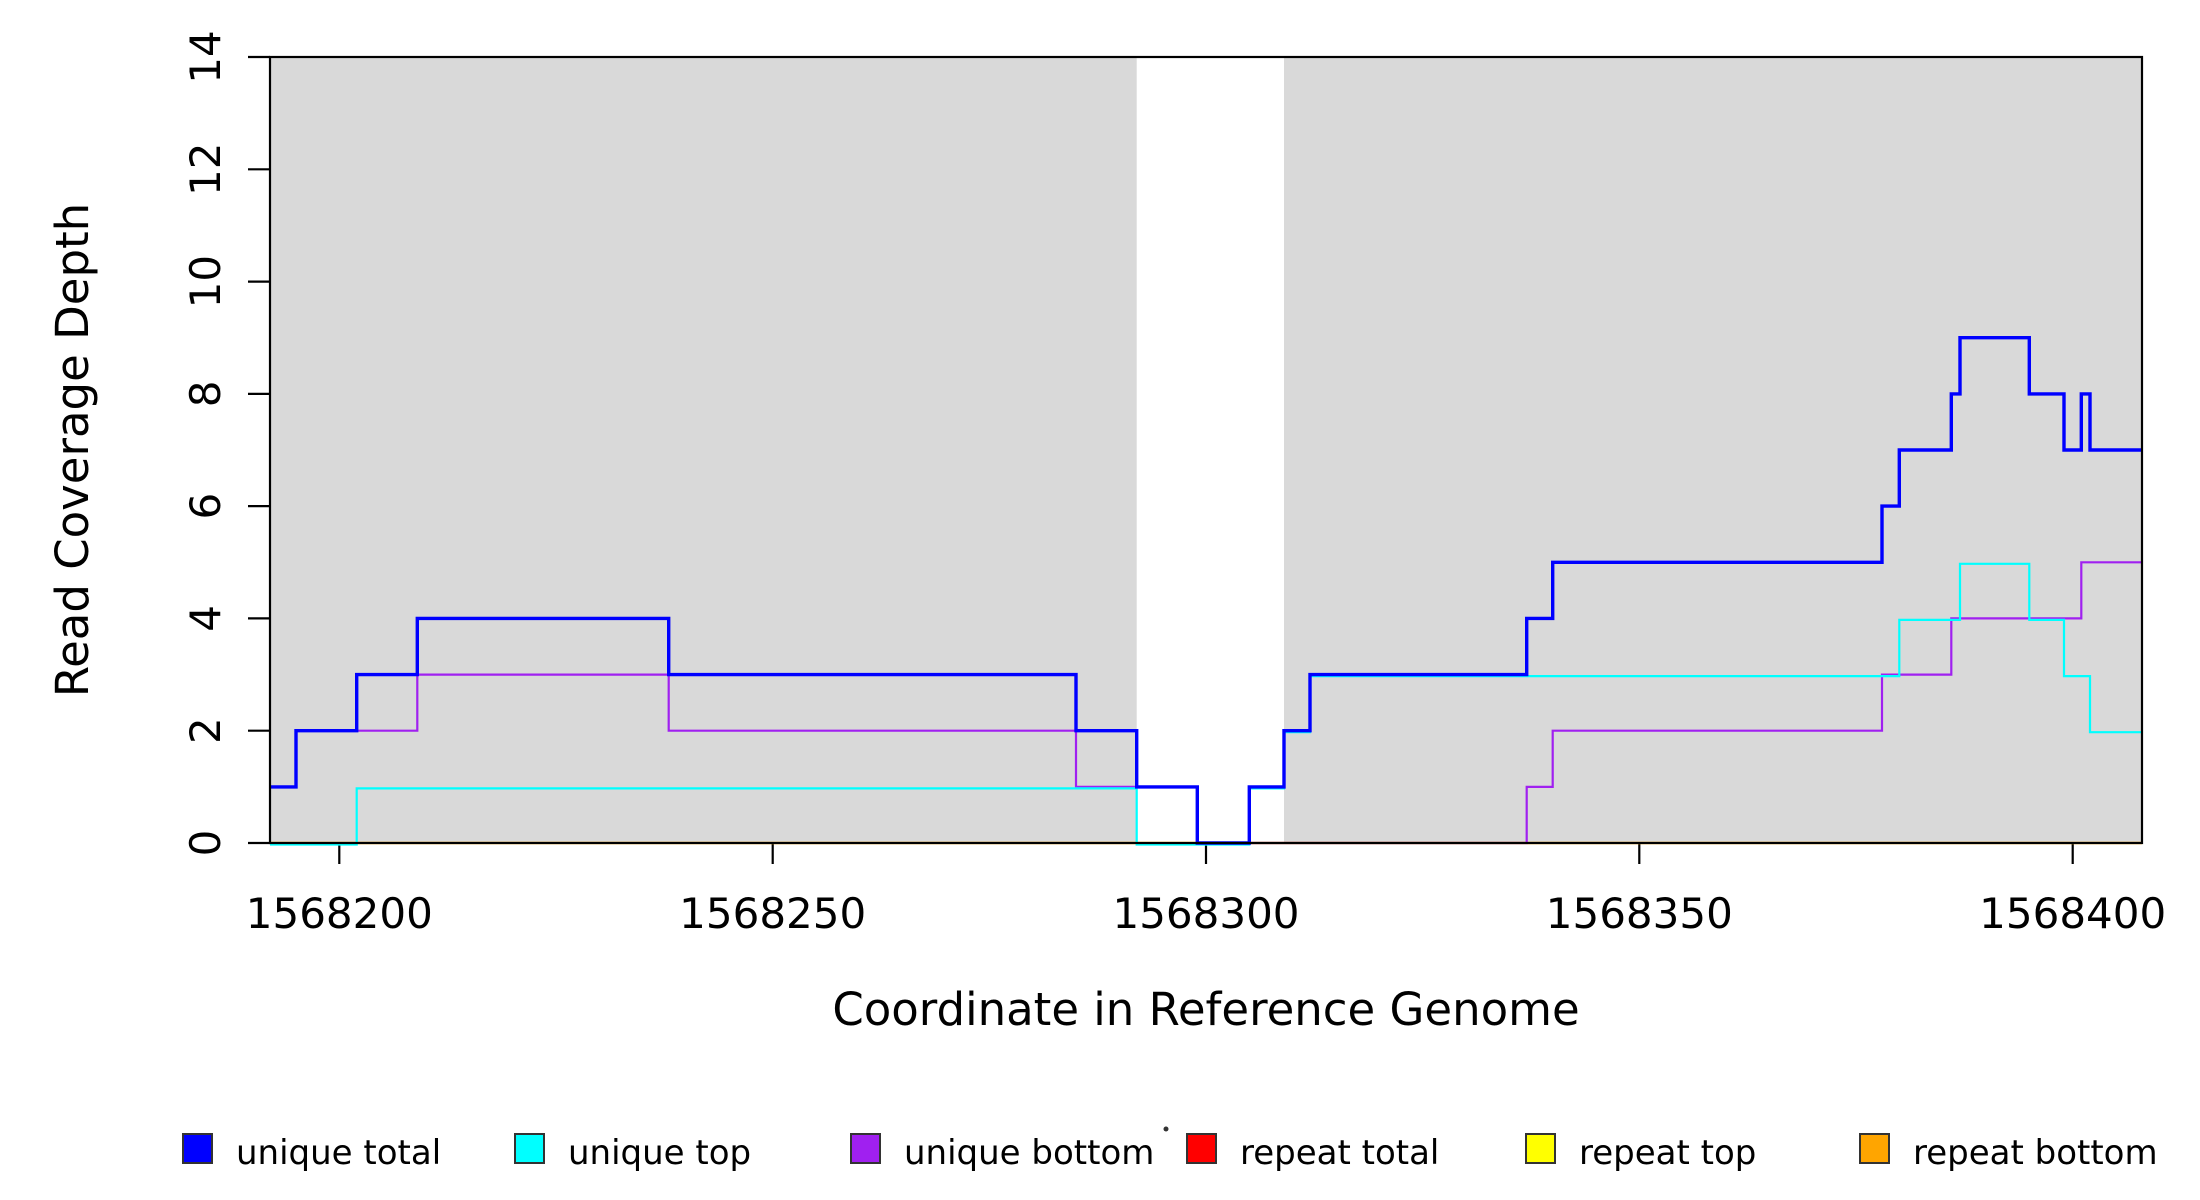  I want to click on y-tick-label: 12, so click(205, 169).